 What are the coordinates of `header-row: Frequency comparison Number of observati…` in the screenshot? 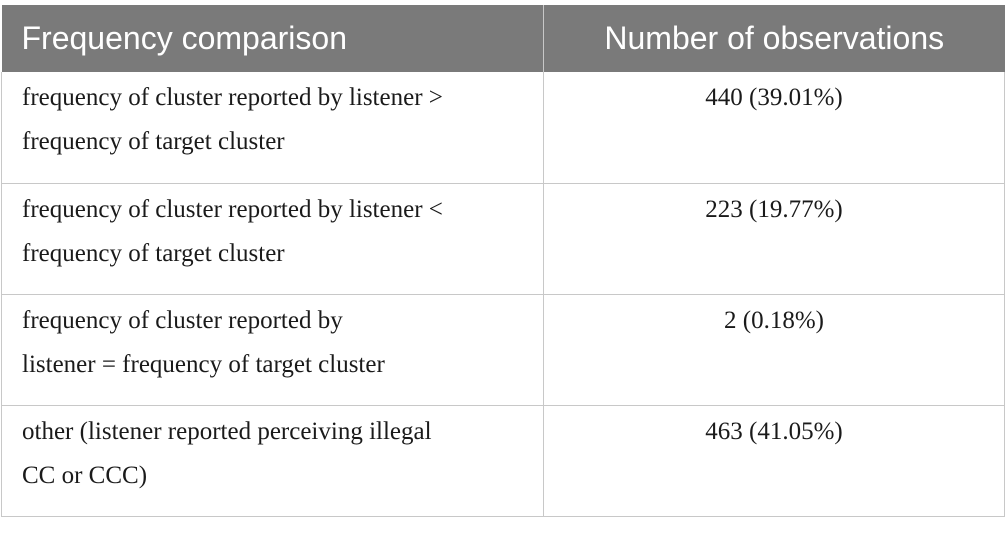 It's located at (503, 38).